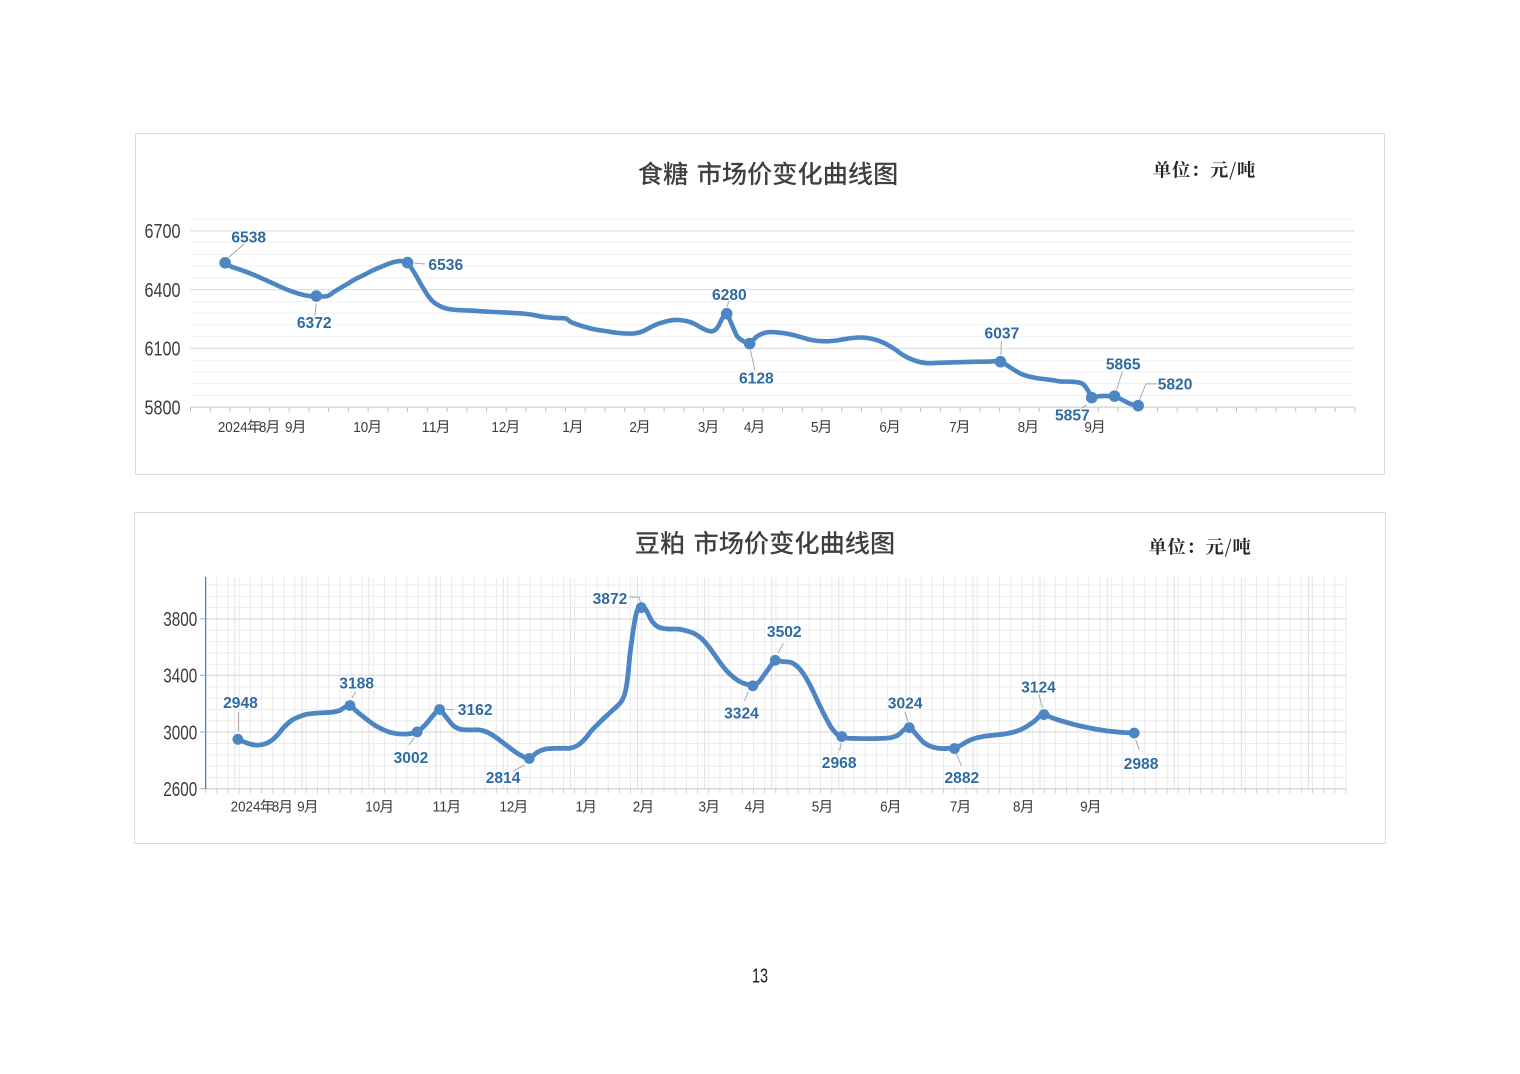 This screenshot has height=1074, width=1520. Describe the element at coordinates (838, 763) in the screenshot. I see `svg-text: 2968` at that location.